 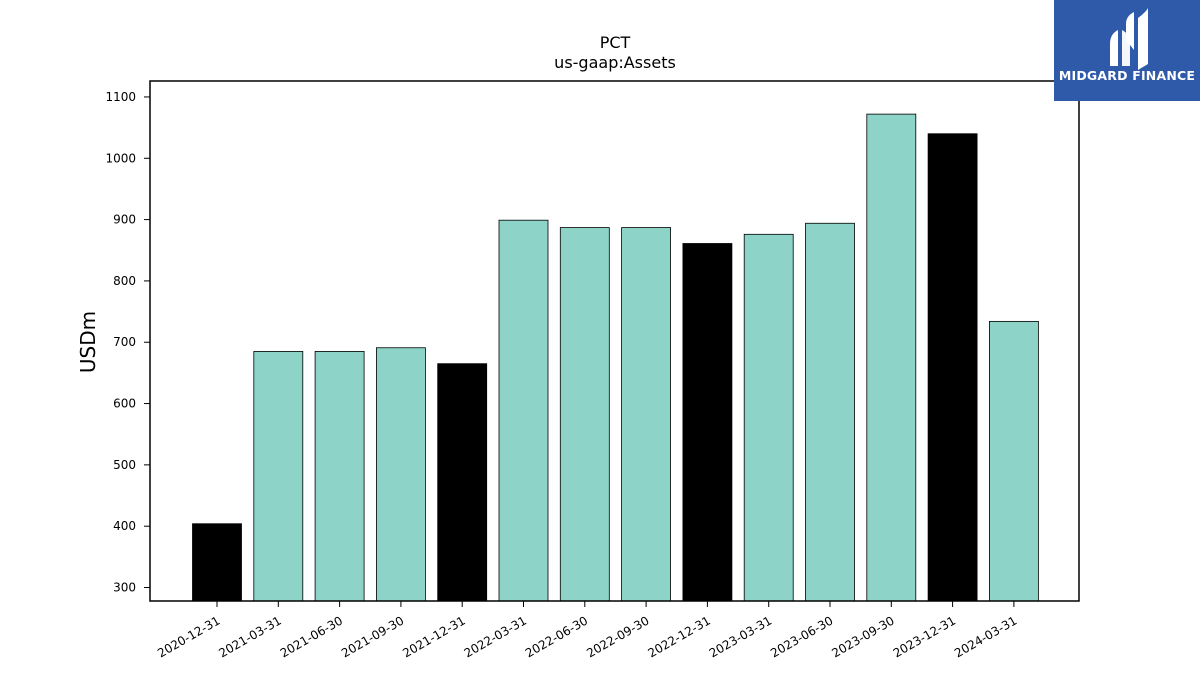 What do you see at coordinates (124, 342) in the screenshot?
I see `y-tick-label: 700` at bounding box center [124, 342].